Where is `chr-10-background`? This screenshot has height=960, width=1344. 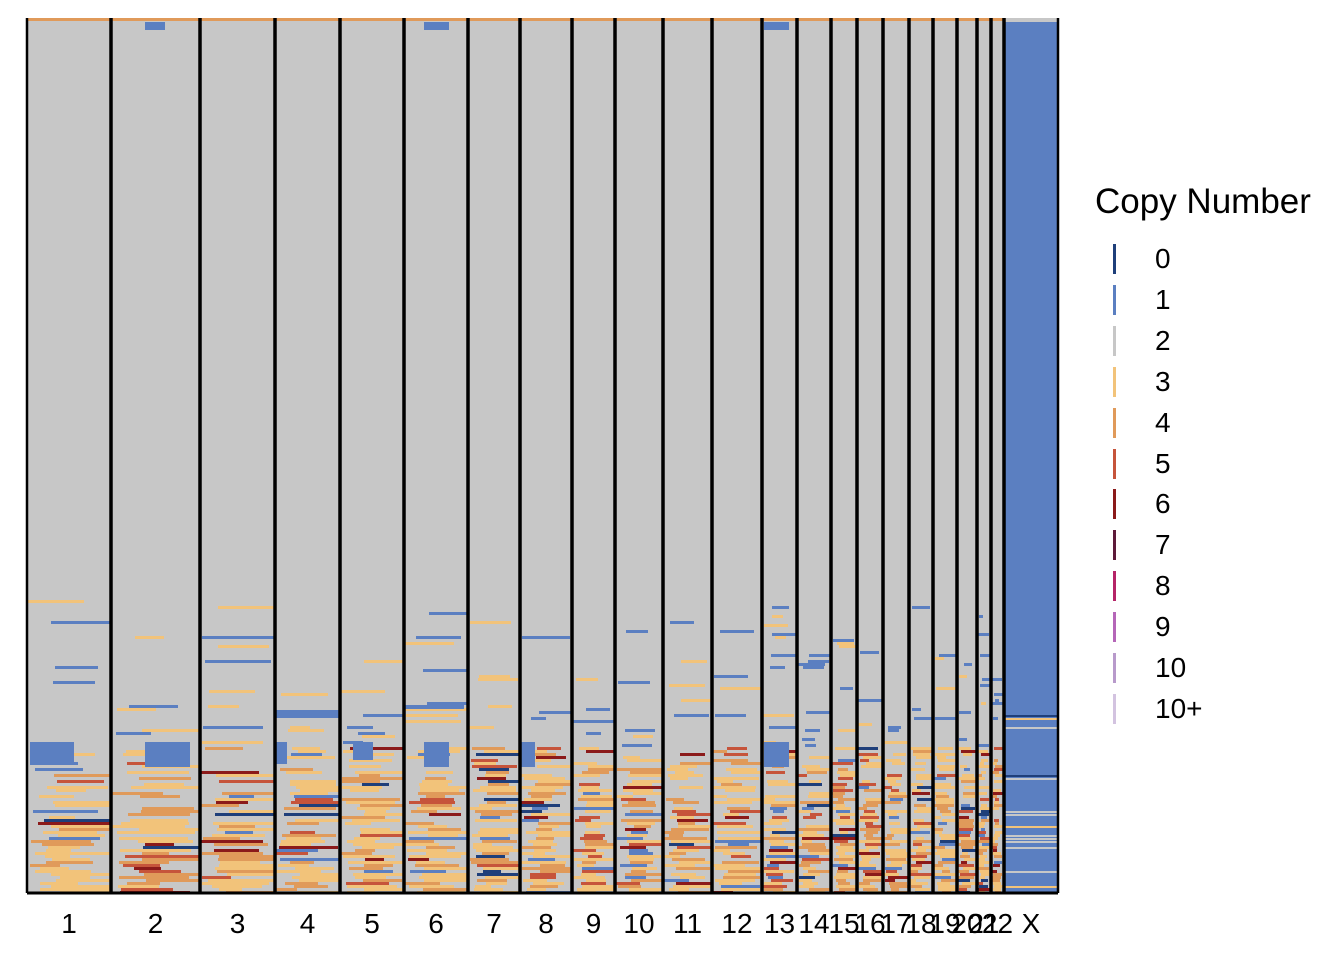 chr-10-background is located at coordinates (639, 455).